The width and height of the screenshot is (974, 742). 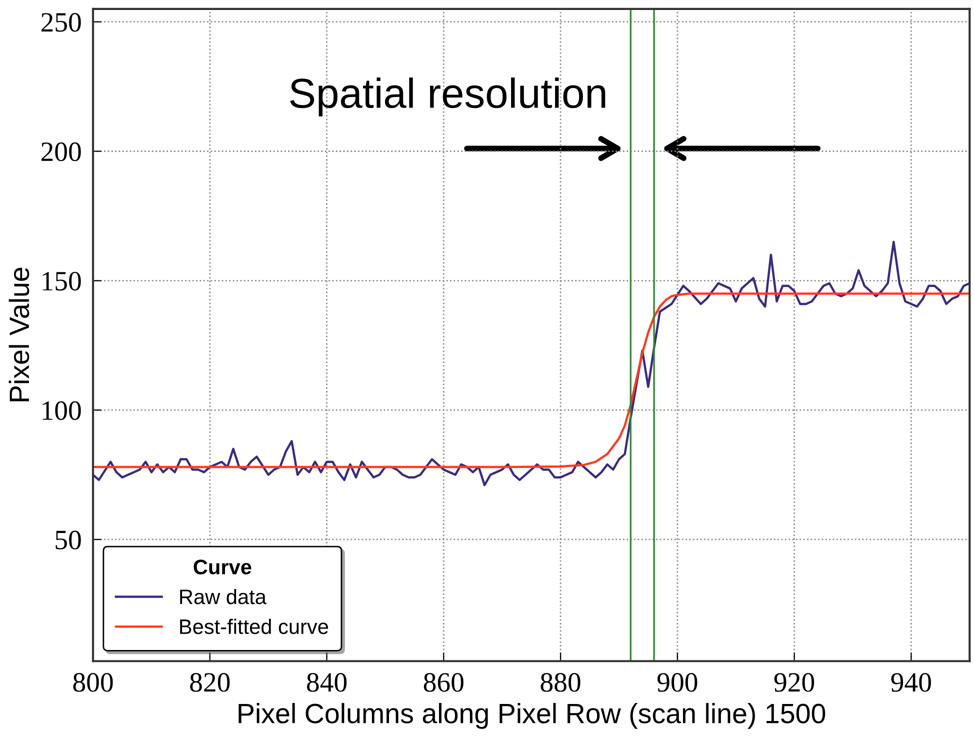 I want to click on y-axis-title: Pixel Value, so click(x=19, y=335).